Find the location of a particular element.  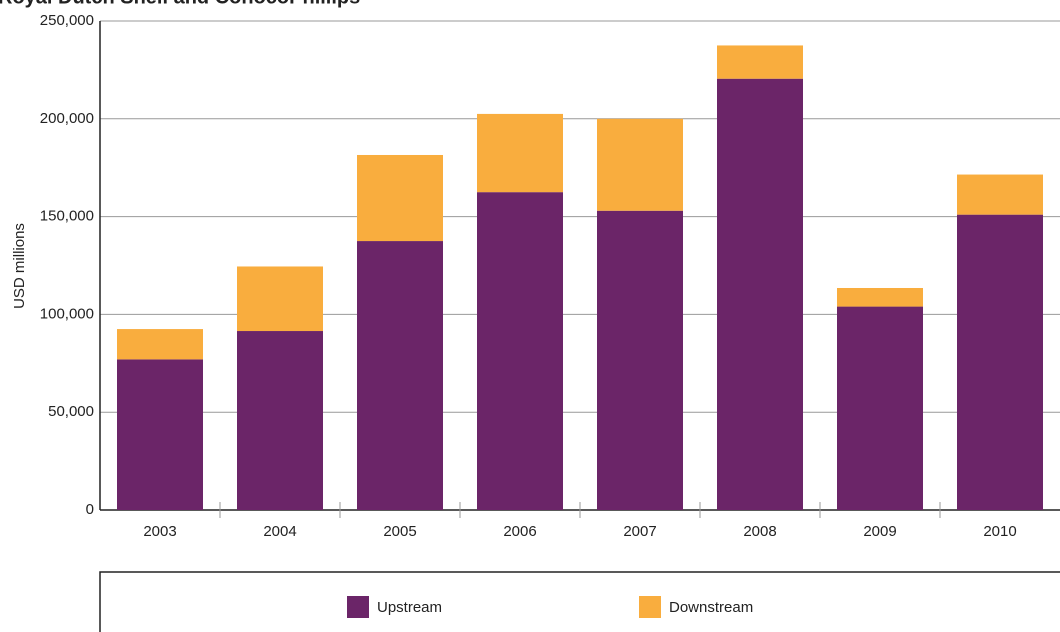

y-tick-label: 0 is located at coordinates (90, 509).